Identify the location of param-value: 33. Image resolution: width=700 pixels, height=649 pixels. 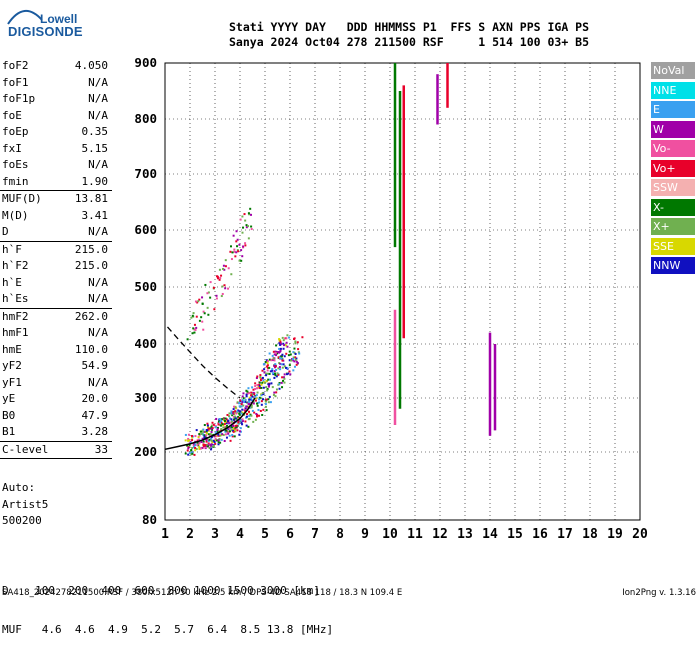
(101, 449).